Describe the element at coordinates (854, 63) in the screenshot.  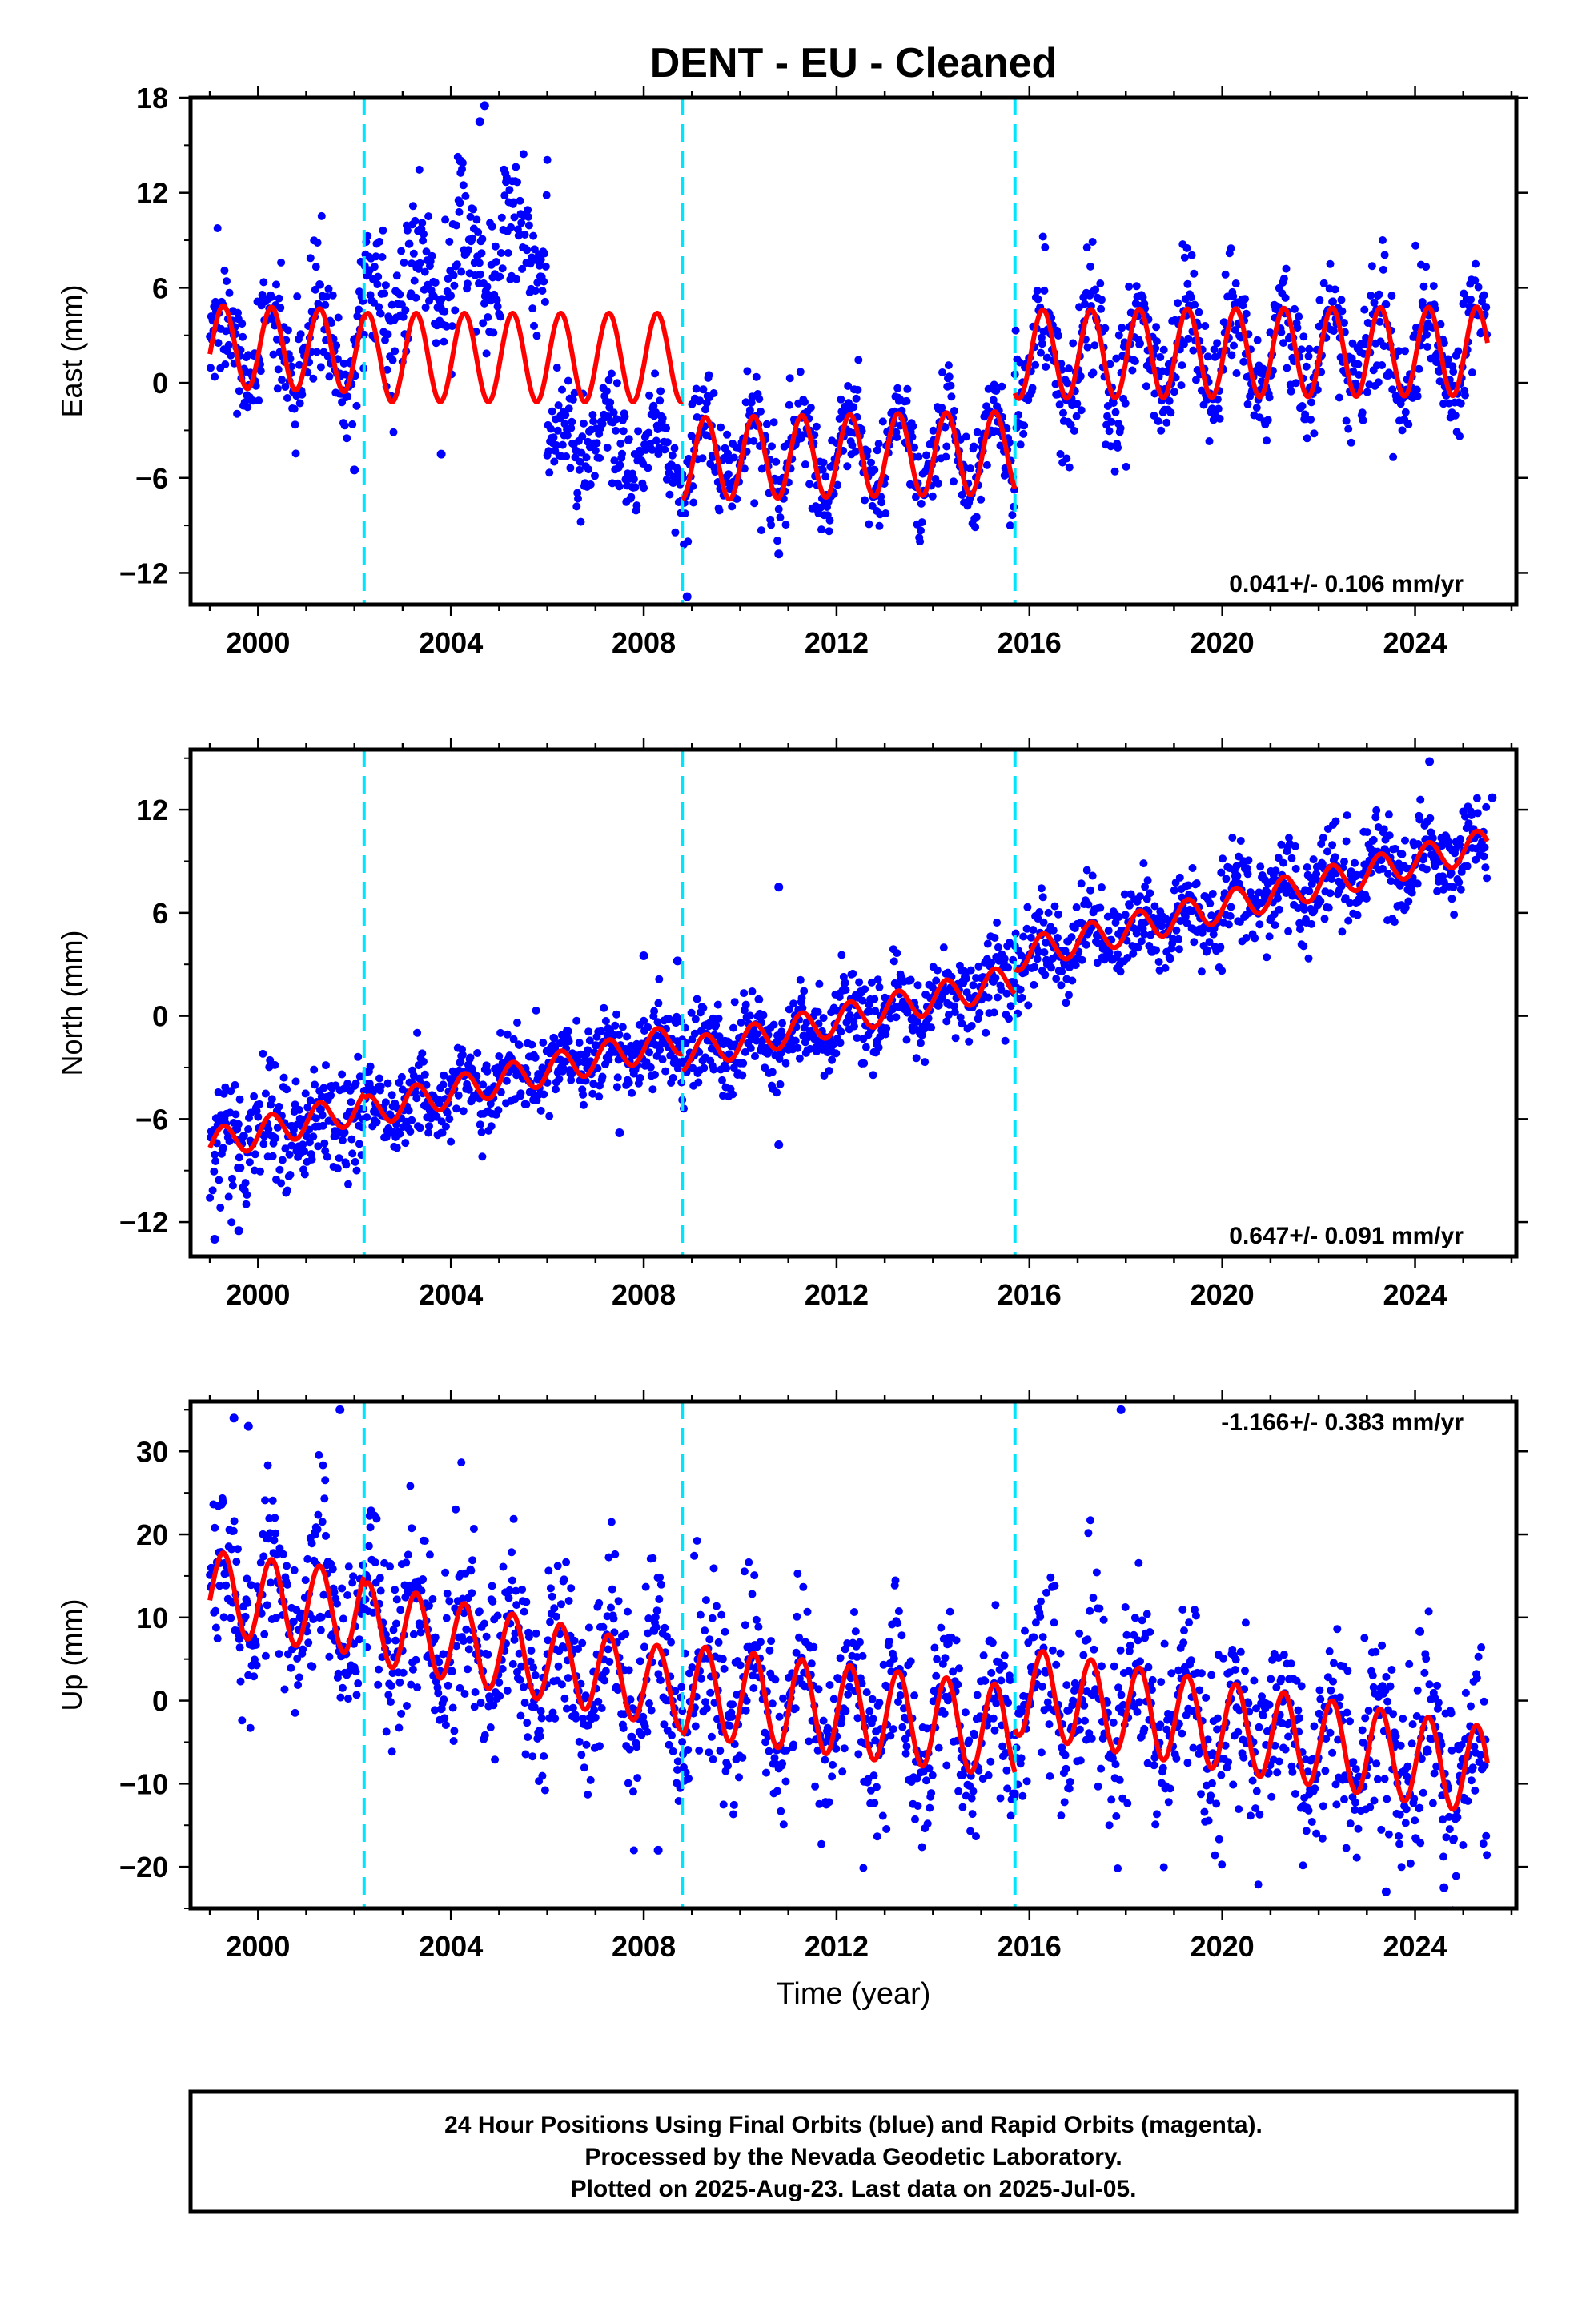
I see `chart-title: DENT - EU - Cleaned` at that location.